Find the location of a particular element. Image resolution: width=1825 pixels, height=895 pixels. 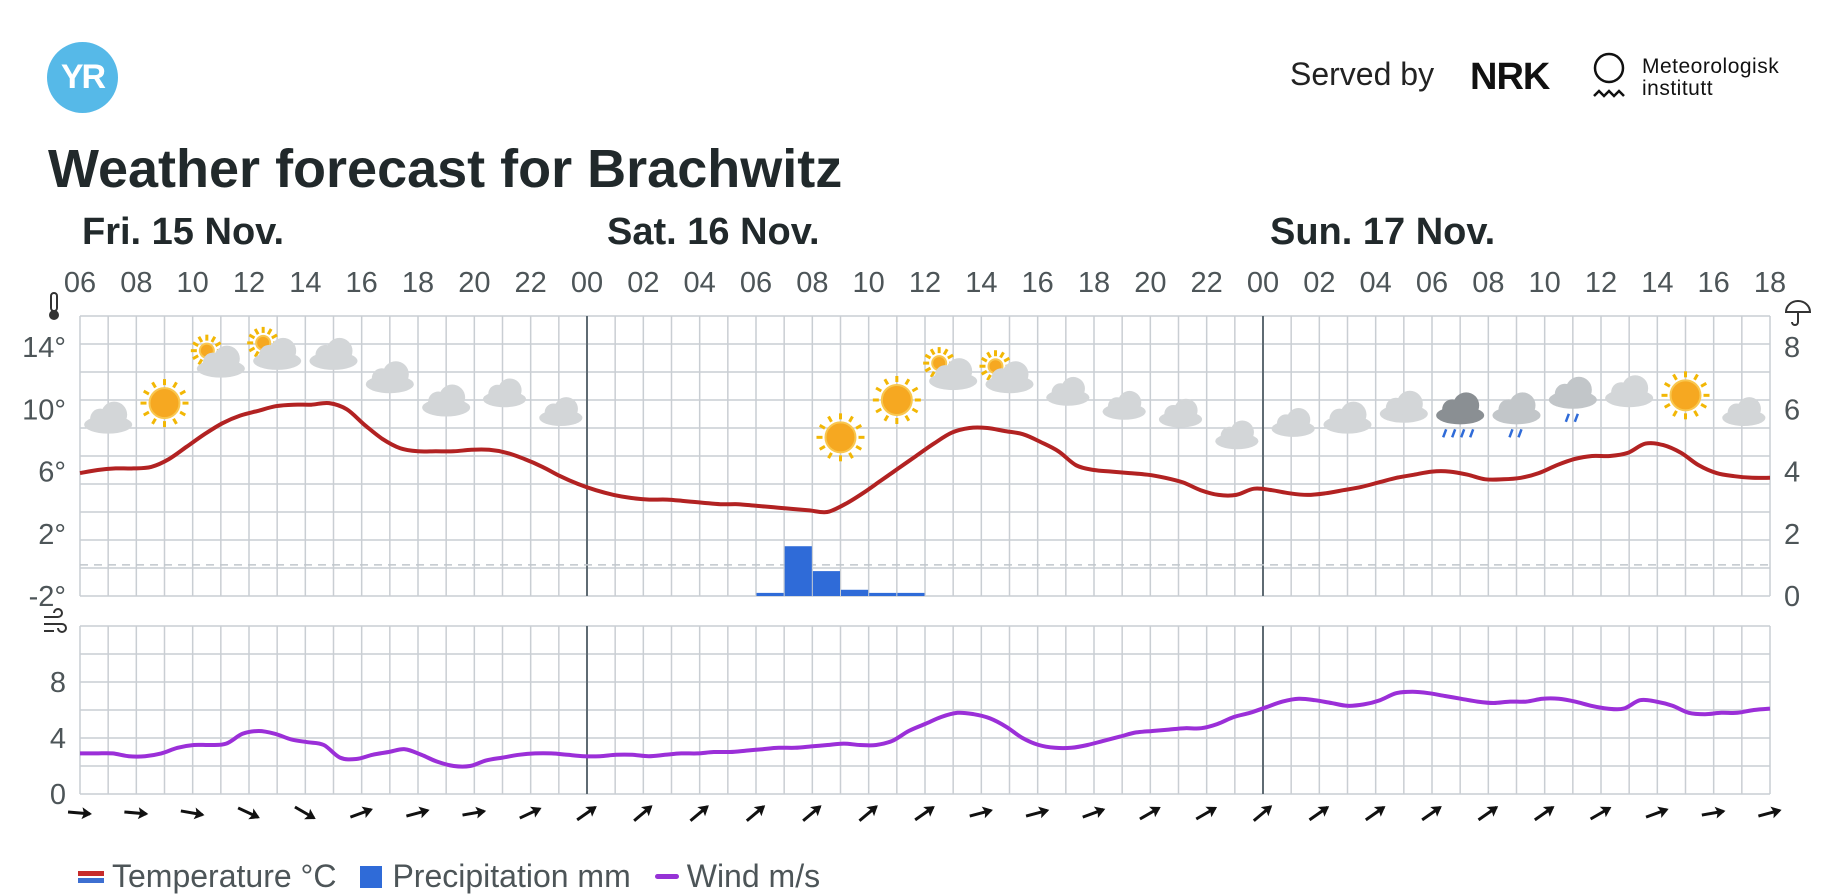

sun-disc is located at coordinates (164, 403).